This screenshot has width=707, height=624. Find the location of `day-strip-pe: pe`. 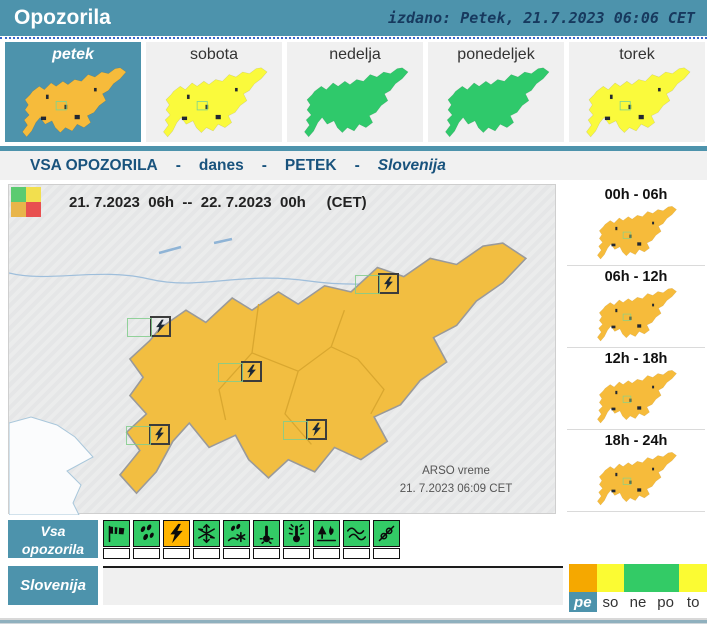

day-strip-pe: pe is located at coordinates (583, 588).